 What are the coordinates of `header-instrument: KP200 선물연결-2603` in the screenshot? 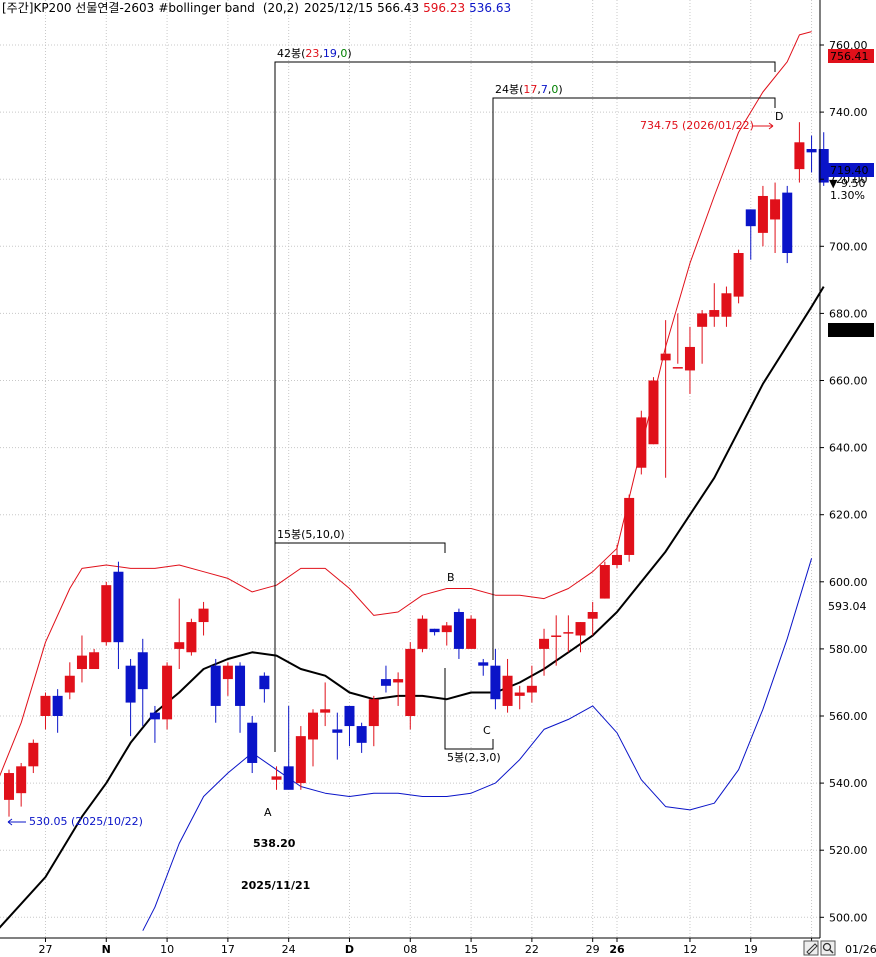 It's located at (93, 8).